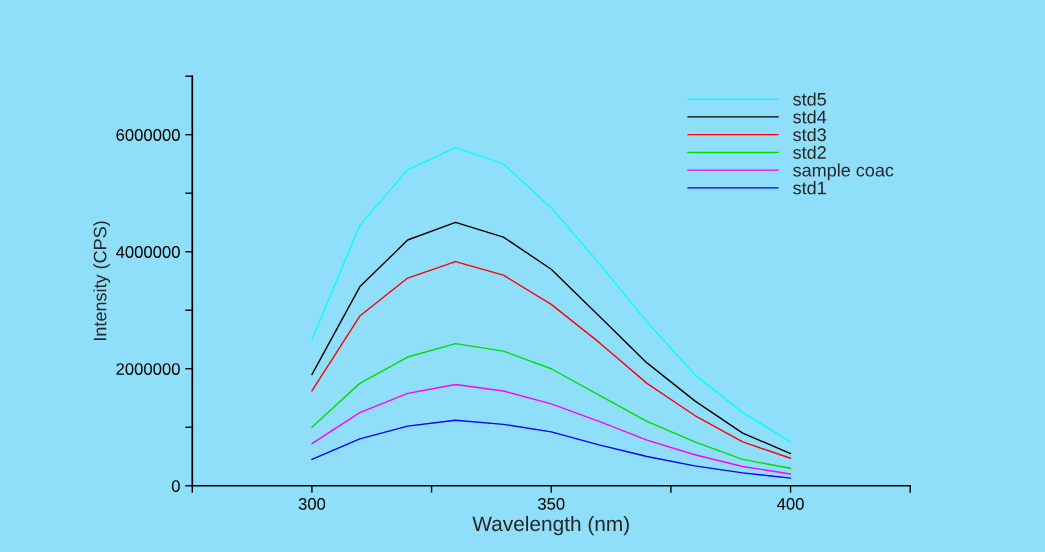 Image resolution: width=1045 pixels, height=552 pixels. What do you see at coordinates (790, 504) in the screenshot?
I see `x-tick-label: 400` at bounding box center [790, 504].